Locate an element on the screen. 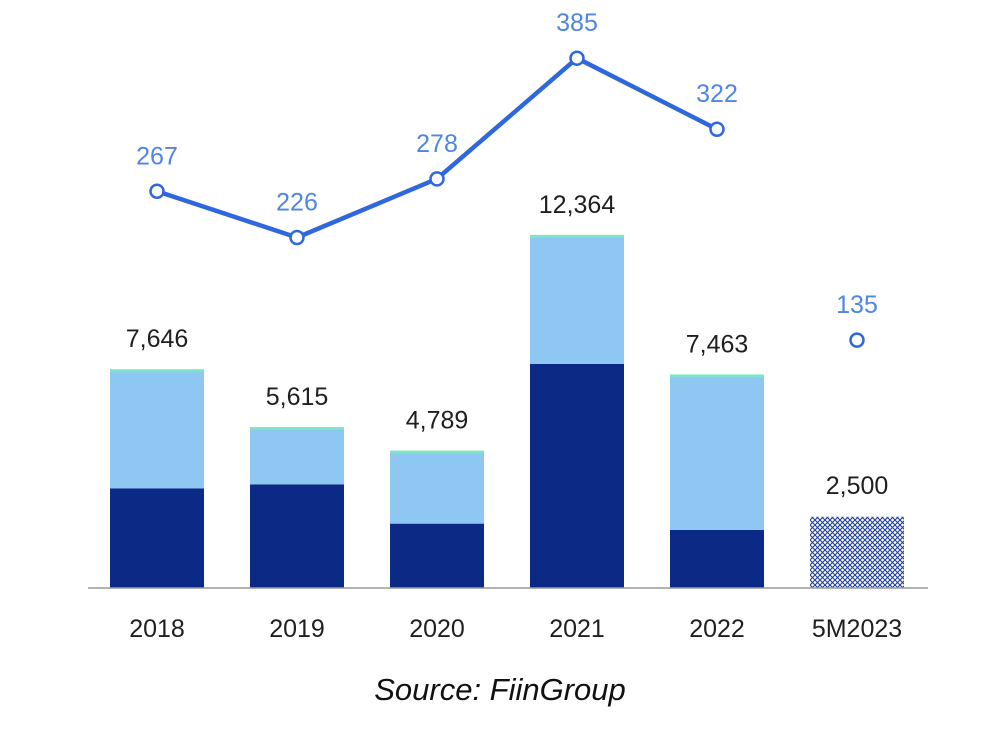 The image size is (1000, 730). bar-light-2022 is located at coordinates (717, 452).